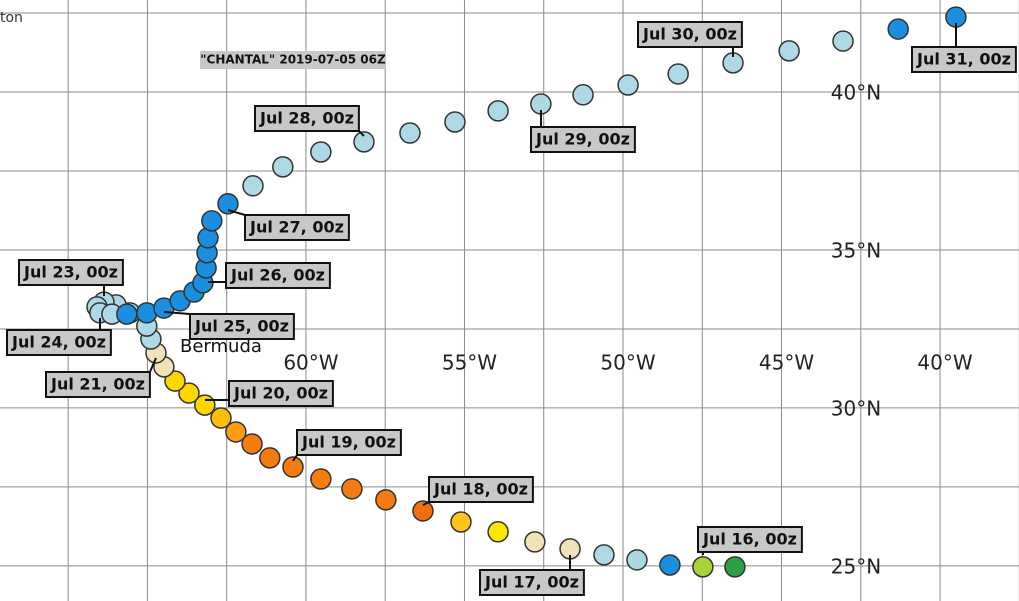 Image resolution: width=1019 pixels, height=601 pixels. I want to click on lon-label: 55°W, so click(469, 363).